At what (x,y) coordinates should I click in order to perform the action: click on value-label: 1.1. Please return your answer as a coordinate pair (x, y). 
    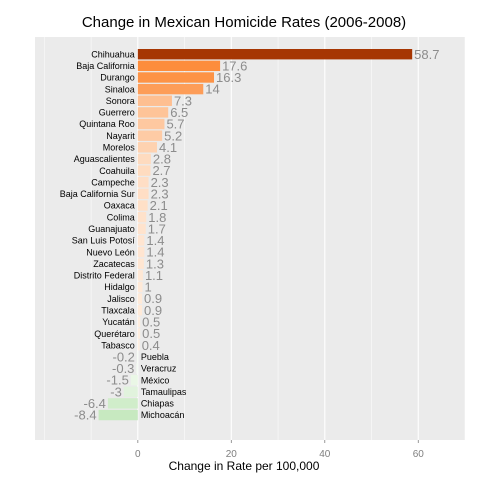
    Looking at the image, I should click on (154, 275).